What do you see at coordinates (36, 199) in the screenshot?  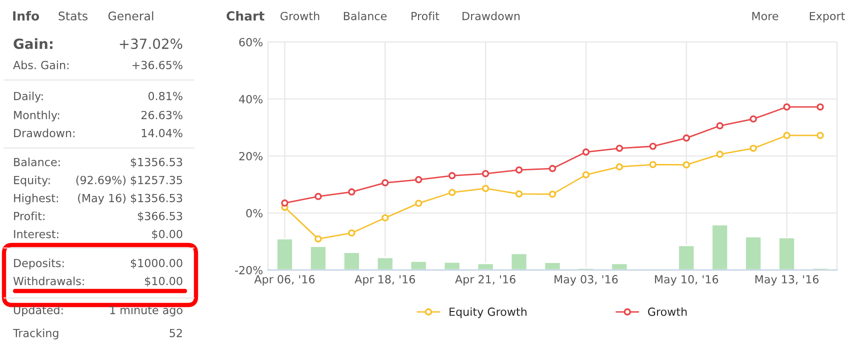 I see `text: Highest:` at bounding box center [36, 199].